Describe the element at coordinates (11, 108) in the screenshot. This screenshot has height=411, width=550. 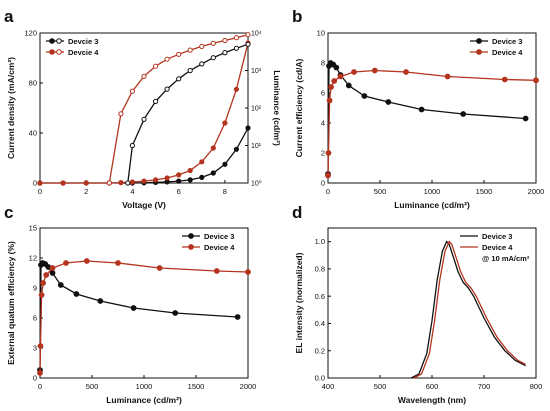
I see `y-axis-label: Current density (mA/cm²)` at that location.